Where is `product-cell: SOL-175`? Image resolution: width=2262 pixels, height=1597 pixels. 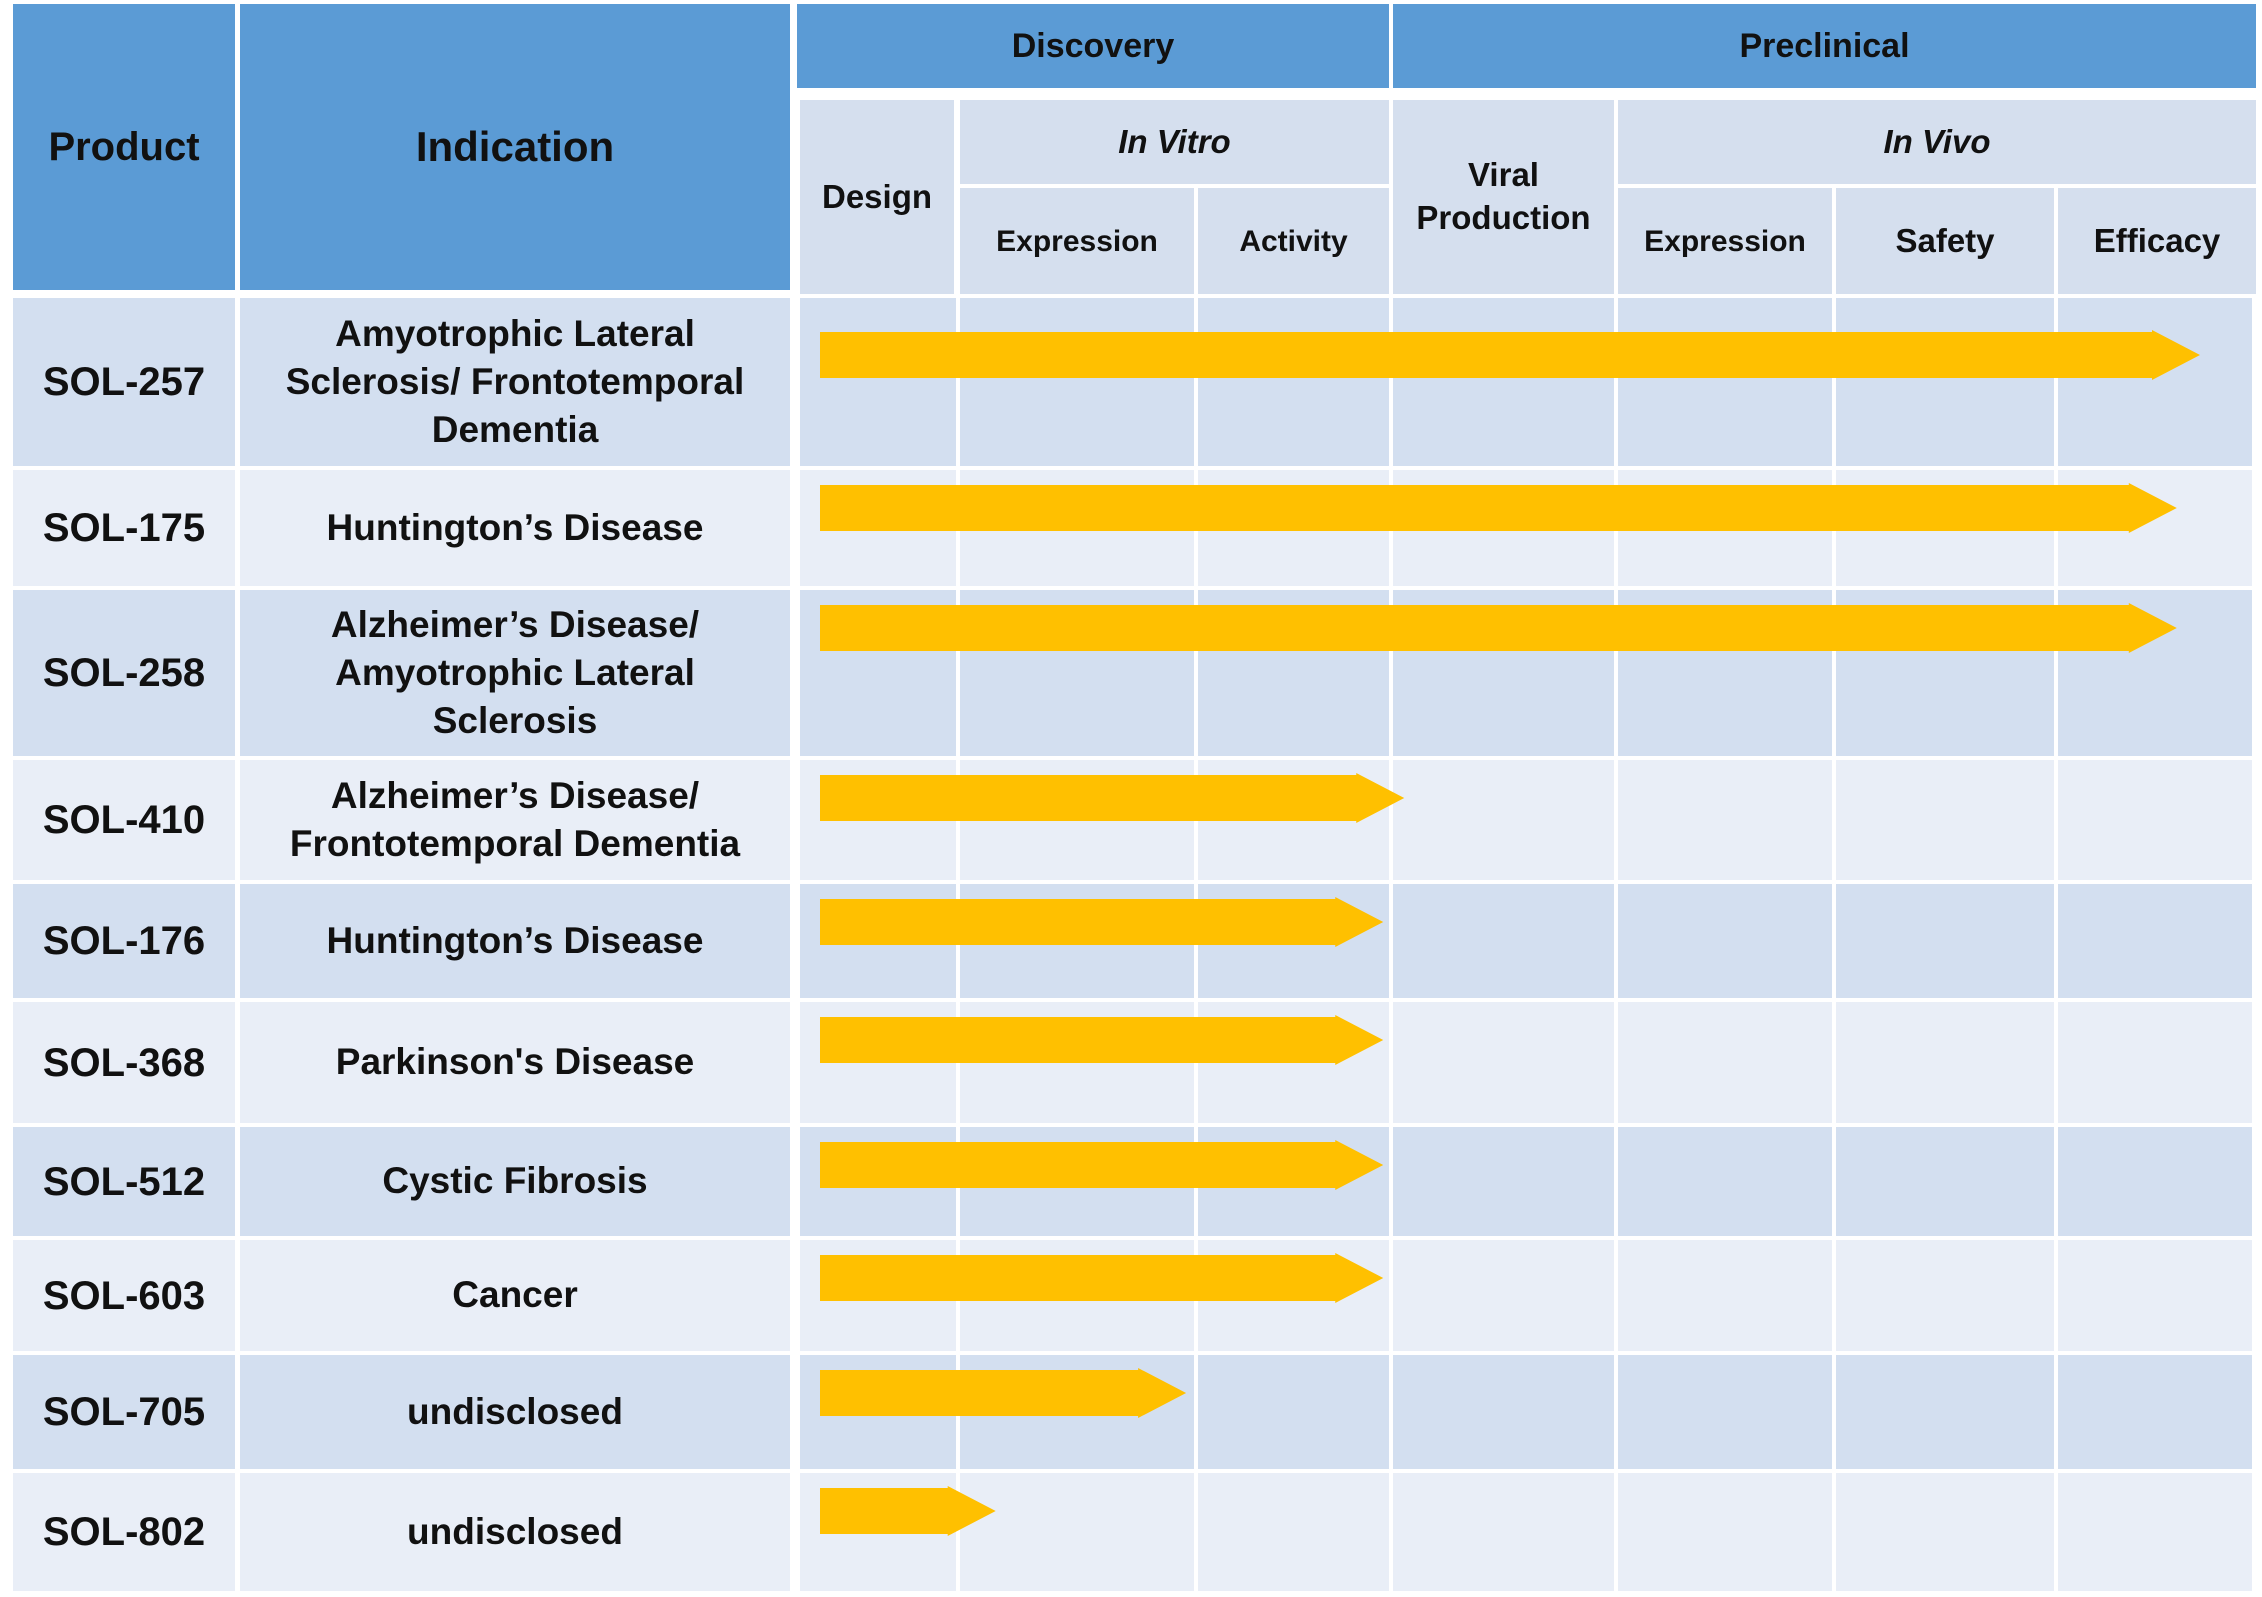 product-cell: SOL-175 is located at coordinates (124, 528).